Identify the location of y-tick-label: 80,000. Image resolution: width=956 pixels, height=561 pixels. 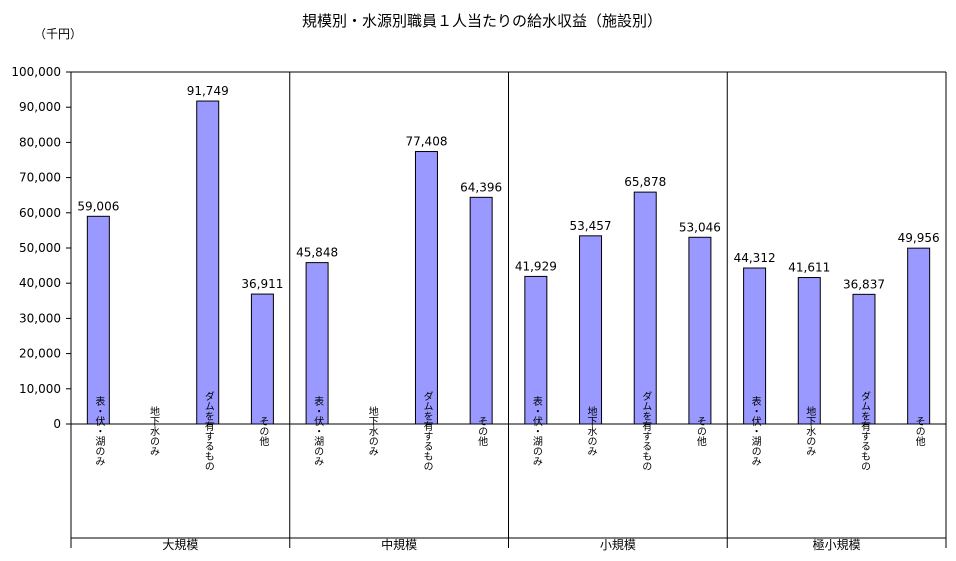
(40, 142).